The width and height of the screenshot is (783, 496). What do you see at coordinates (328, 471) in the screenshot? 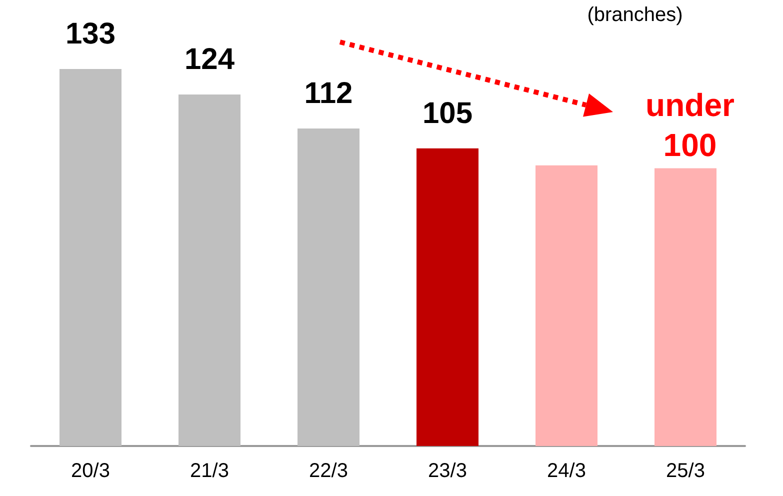
I see `x-tick-label: 22/3` at bounding box center [328, 471].